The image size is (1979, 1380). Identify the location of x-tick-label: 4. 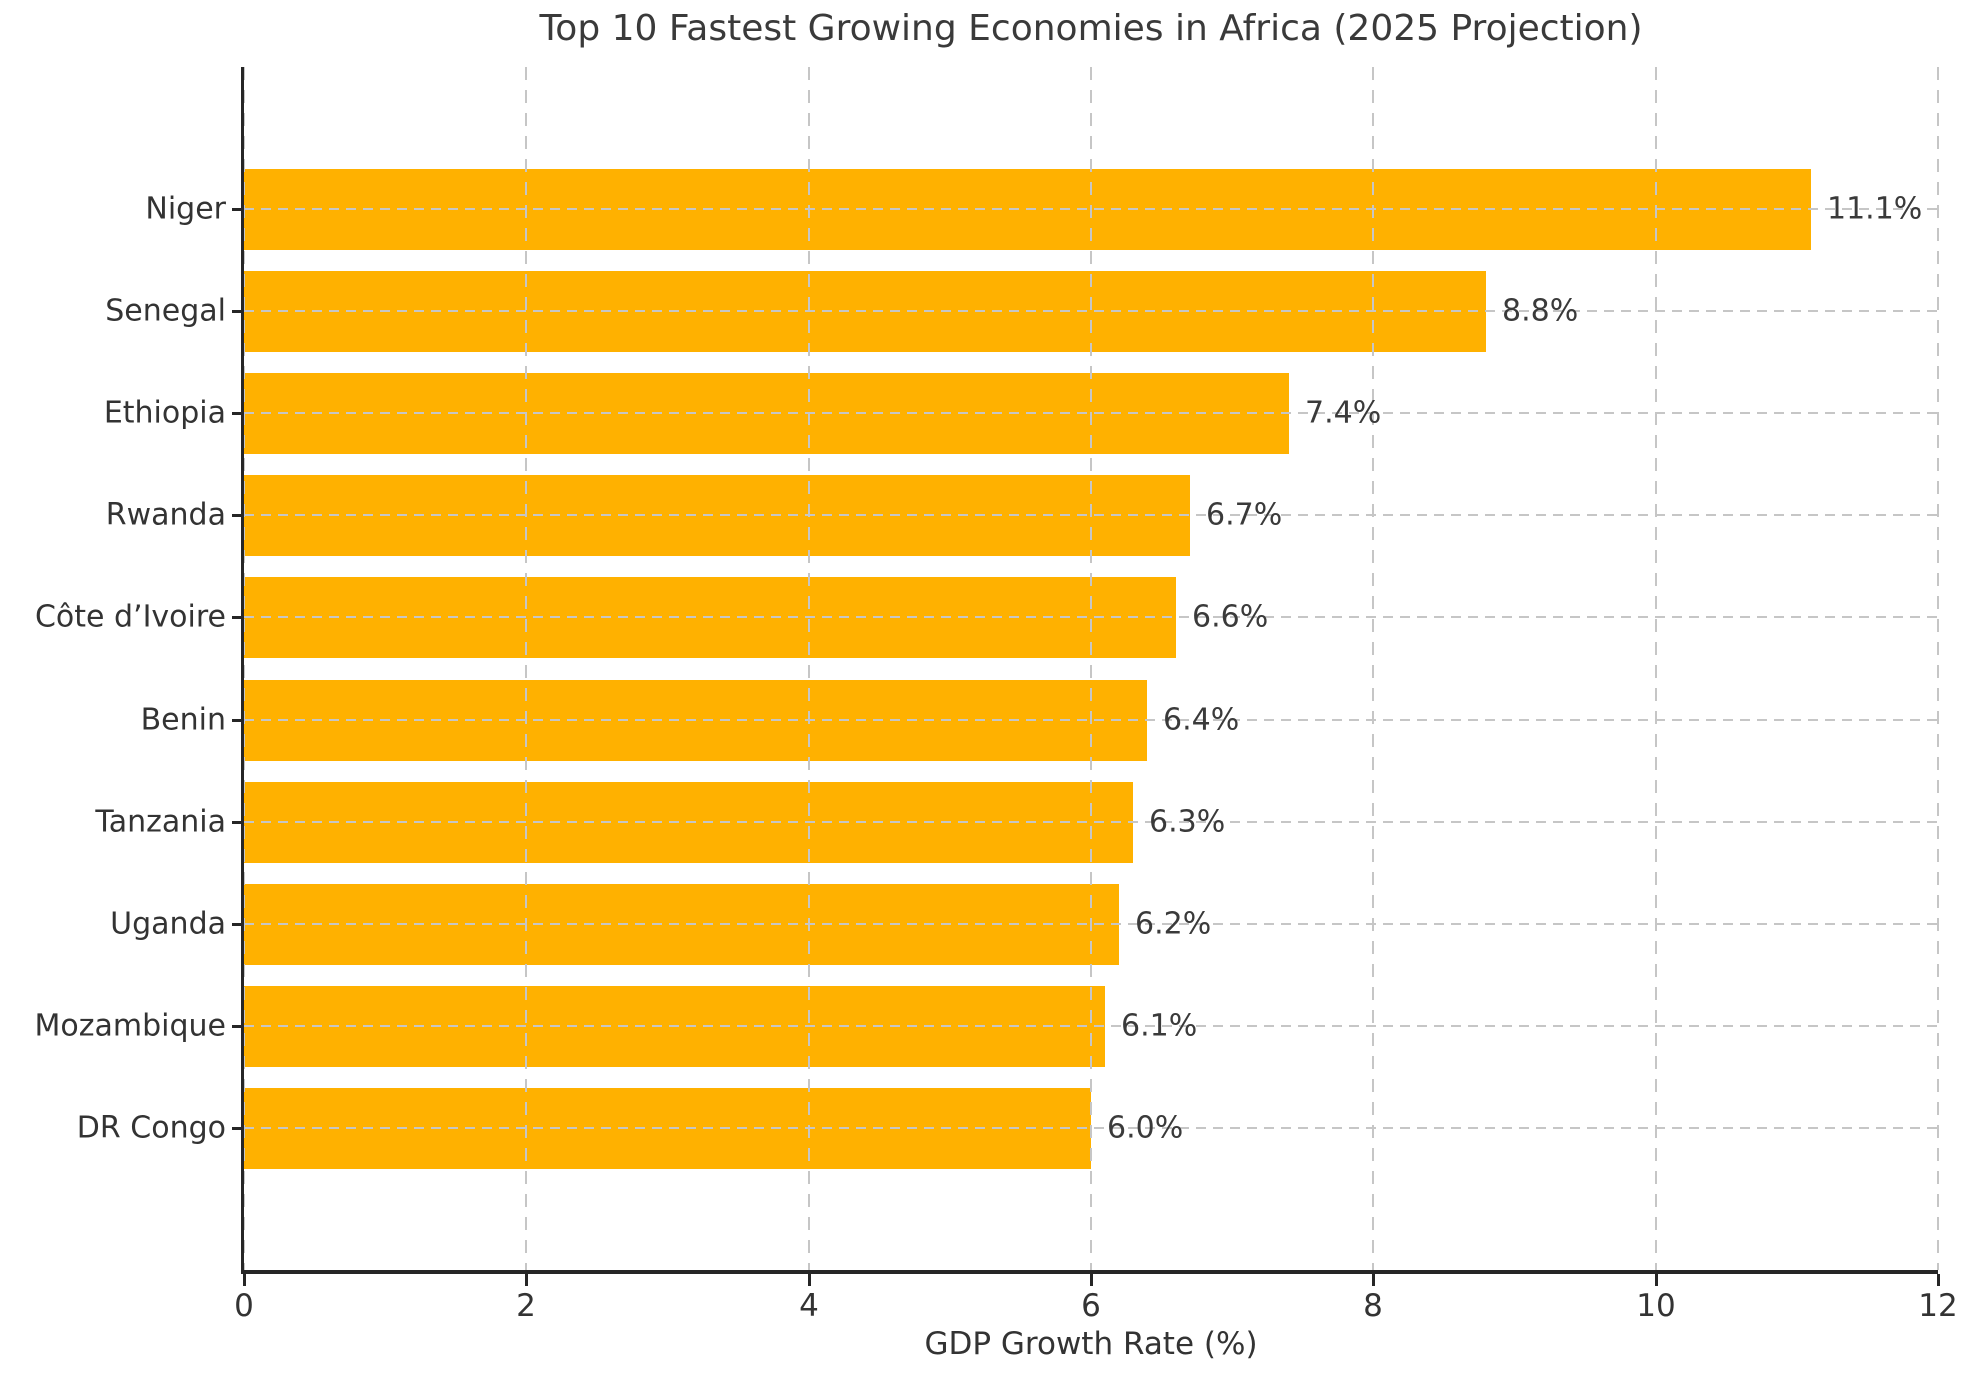
(809, 1306).